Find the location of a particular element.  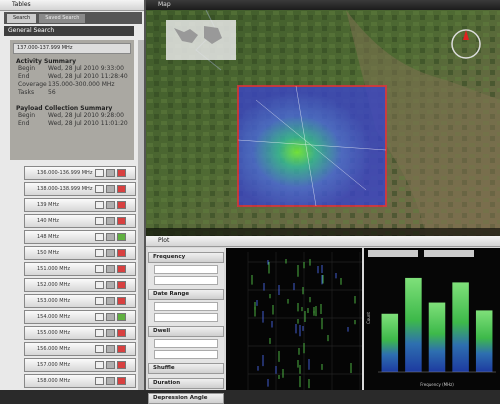

filter-header: Dwell is located at coordinates (186, 331).